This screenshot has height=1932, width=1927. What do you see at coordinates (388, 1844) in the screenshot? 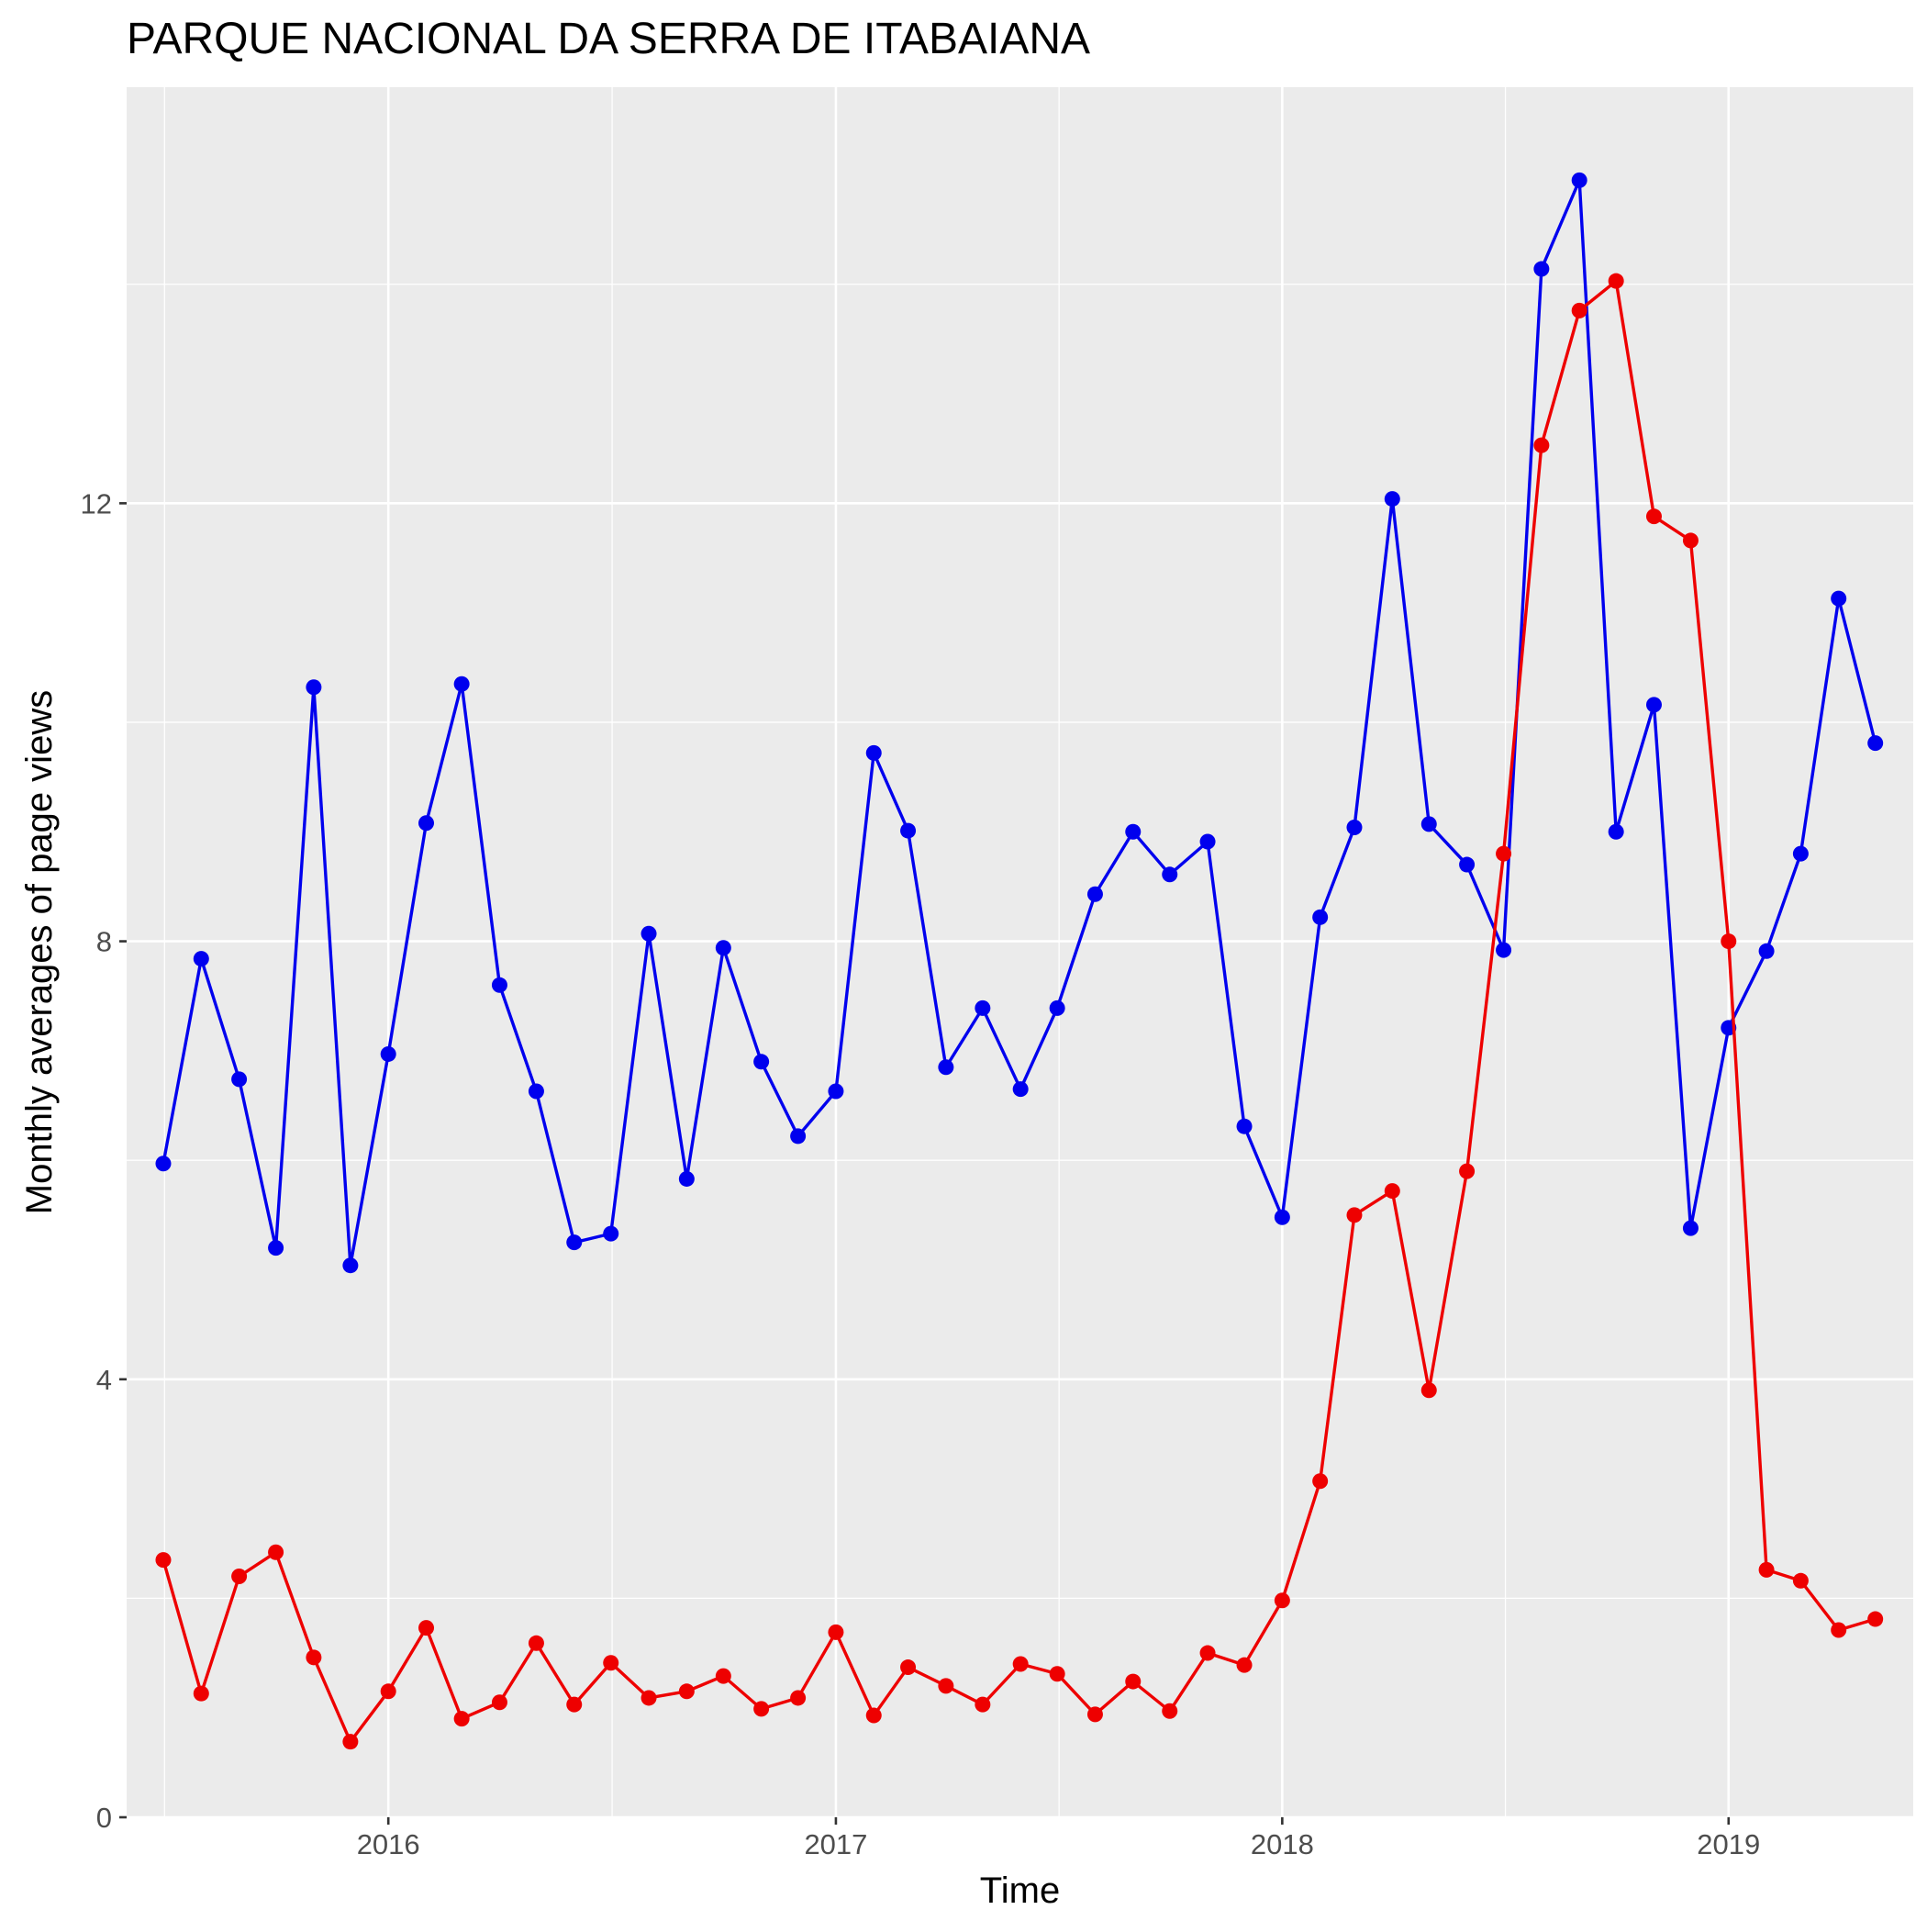
I see `x-tick-label: 2016` at bounding box center [388, 1844].